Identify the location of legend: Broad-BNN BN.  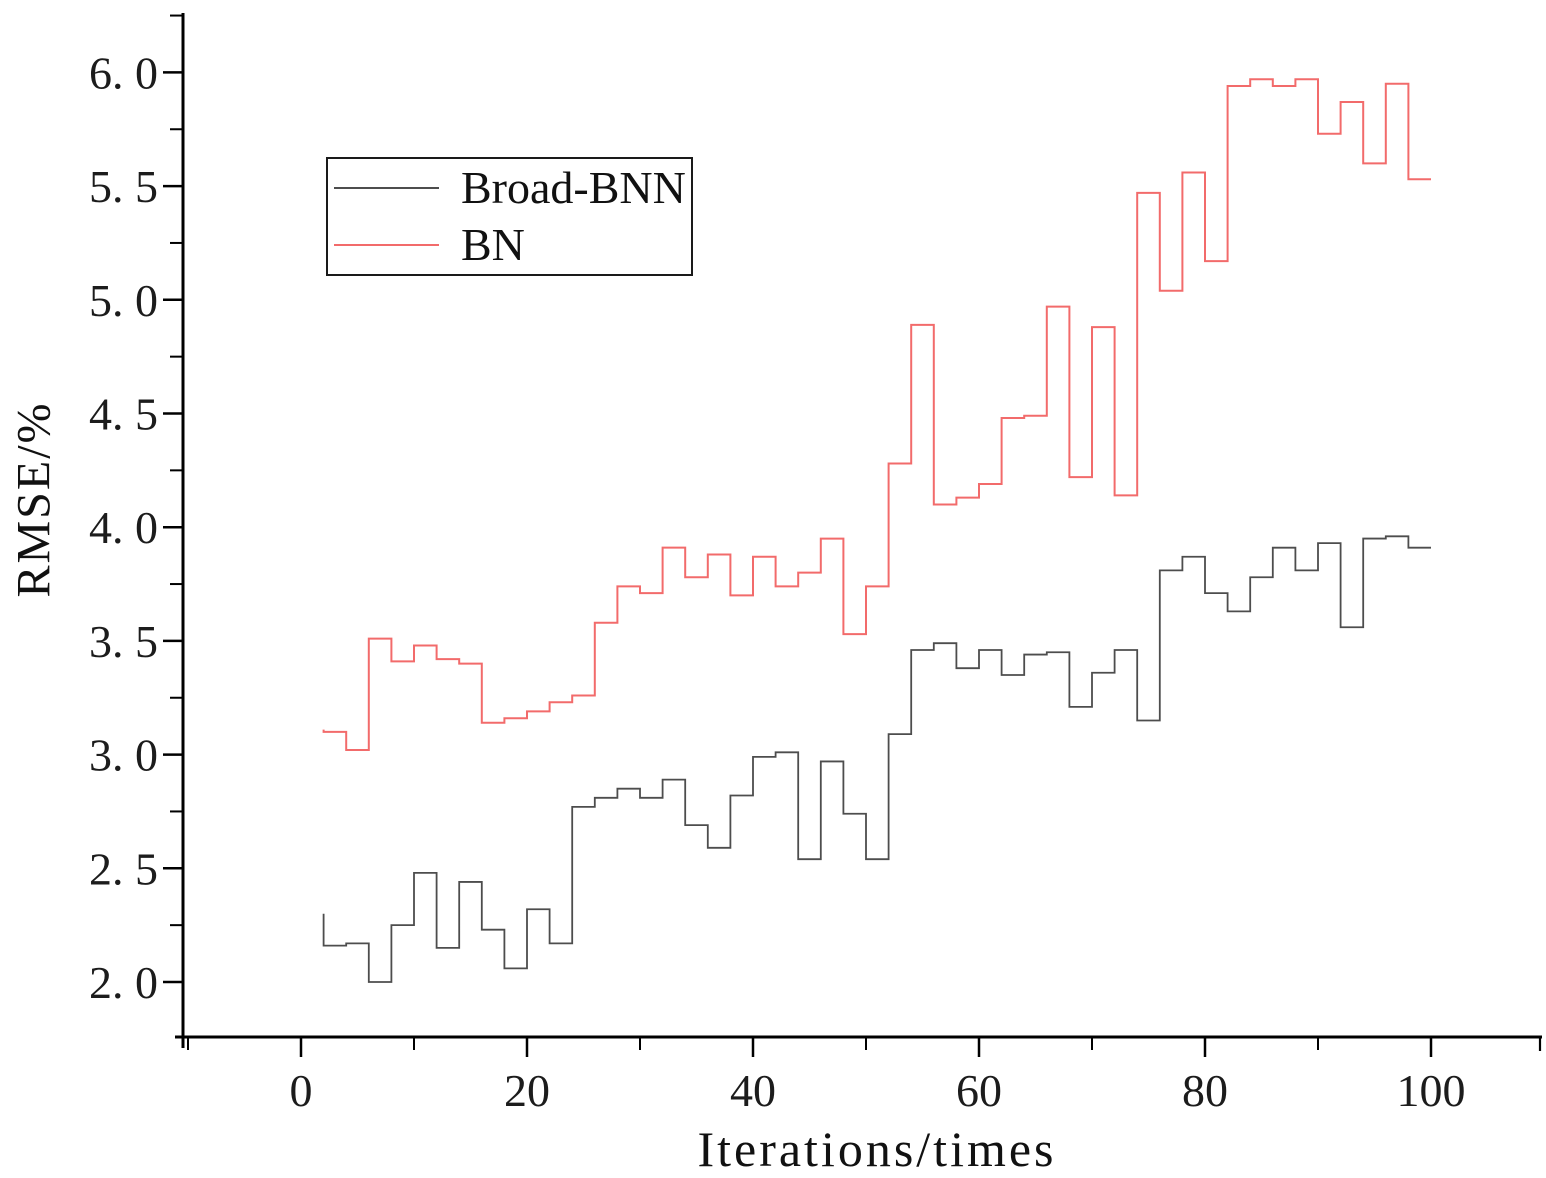
(509, 216).